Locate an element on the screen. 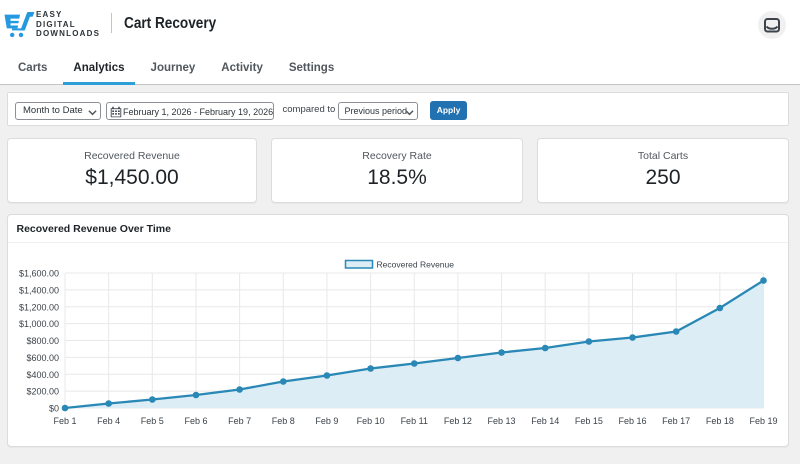 Image resolution: width=800 pixels, height=464 pixels. svg-text: Feb 8 is located at coordinates (283, 421).